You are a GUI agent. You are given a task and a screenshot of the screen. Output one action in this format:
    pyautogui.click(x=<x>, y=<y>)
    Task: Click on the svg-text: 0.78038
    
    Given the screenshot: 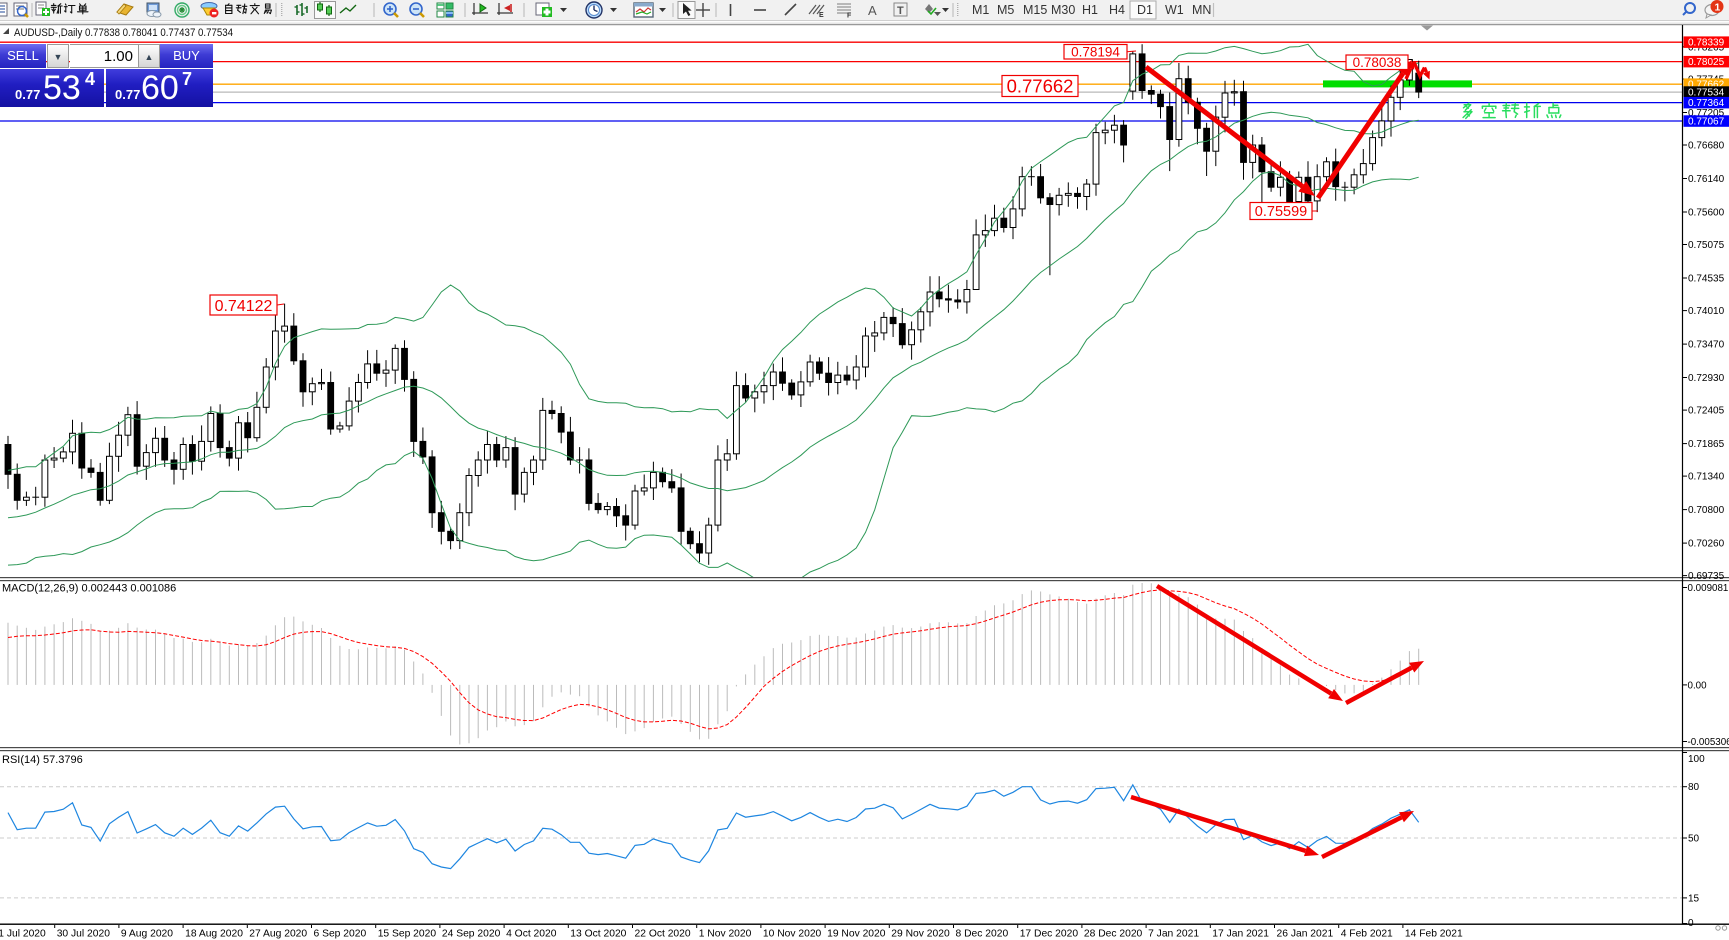 What is the action you would take?
    pyautogui.click(x=1377, y=62)
    